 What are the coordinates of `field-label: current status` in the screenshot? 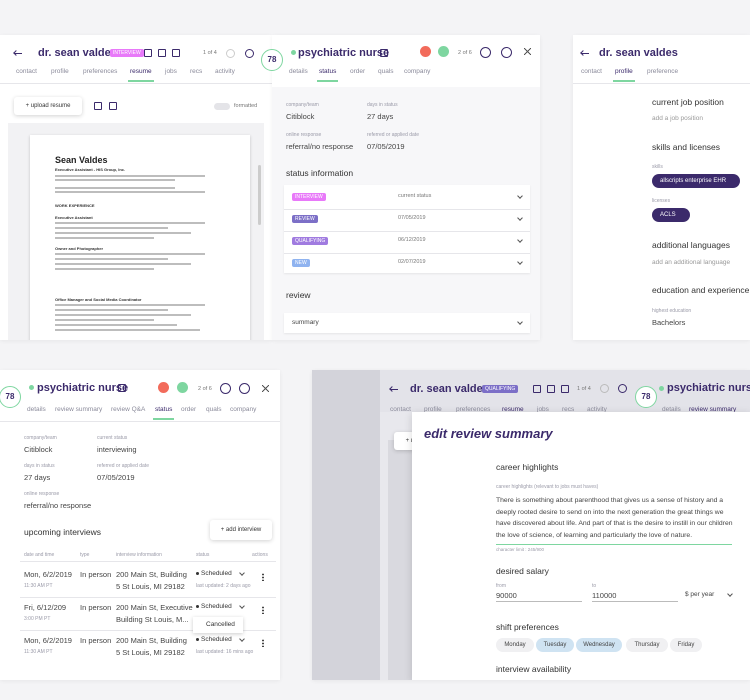 It's located at (112, 438).